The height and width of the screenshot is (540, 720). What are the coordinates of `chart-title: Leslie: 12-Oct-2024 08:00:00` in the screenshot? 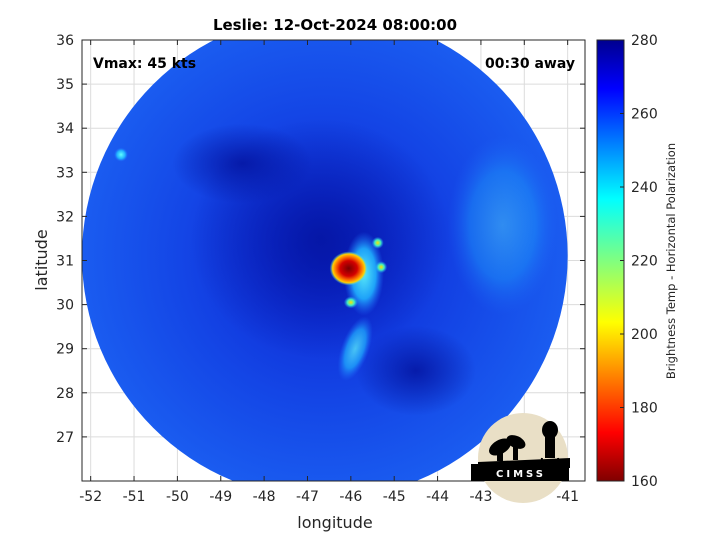 It's located at (335, 25).